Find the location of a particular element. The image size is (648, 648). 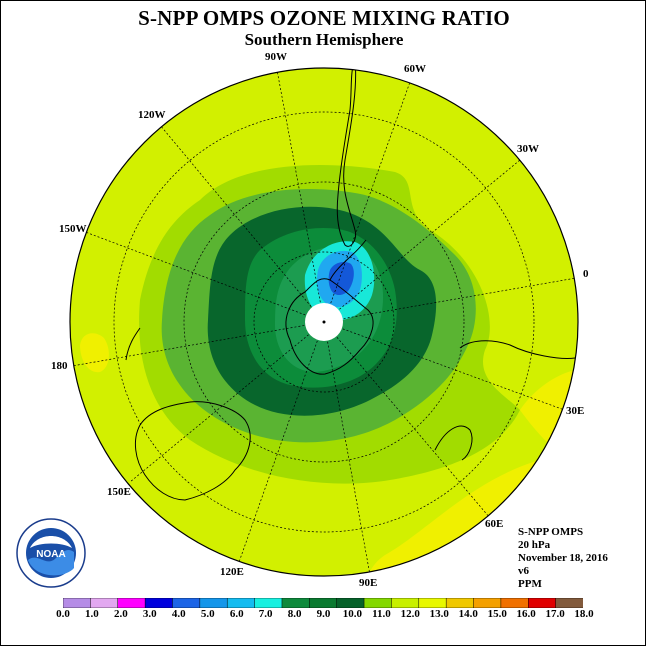

south-america is located at coordinates (346, 157).